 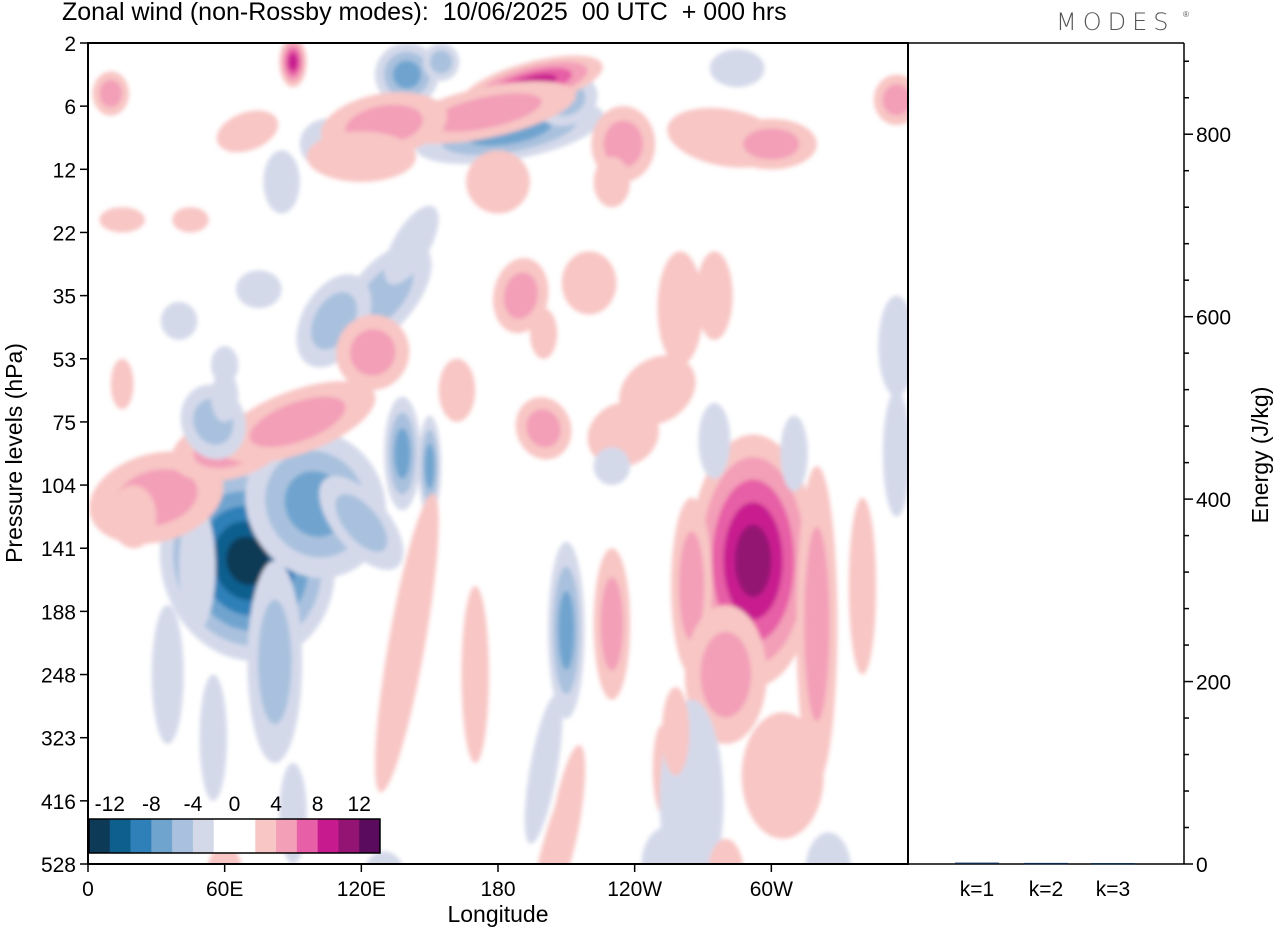 I want to click on y-tick-label: 6, so click(x=70, y=107).